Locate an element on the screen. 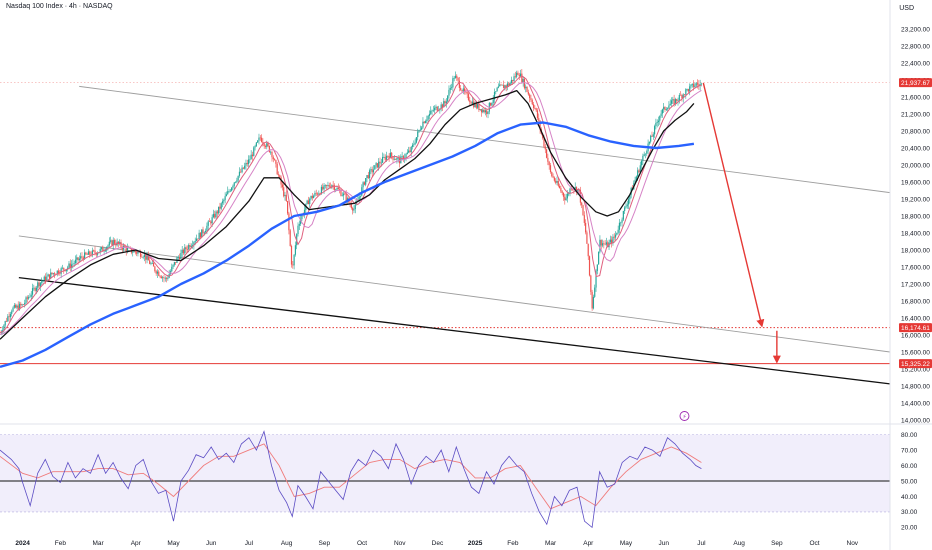  y-tick-label: 22,400.00 is located at coordinates (915, 63).